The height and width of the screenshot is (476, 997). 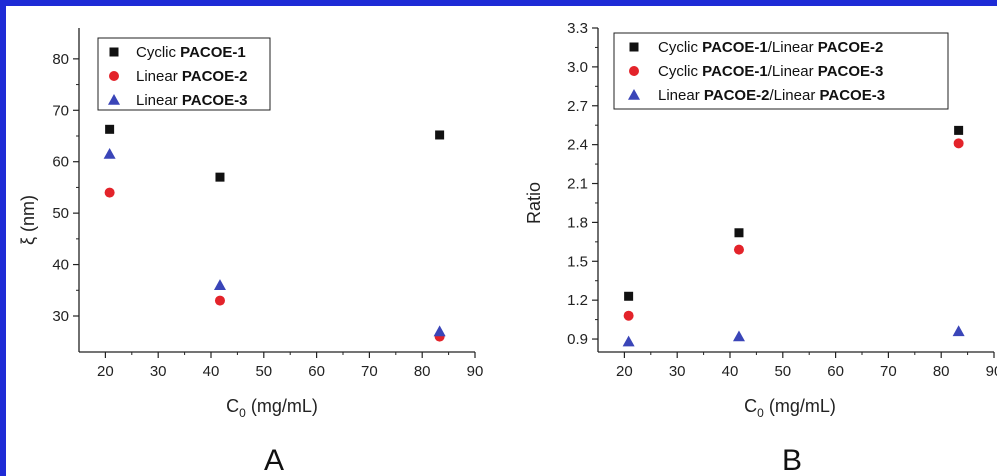 What do you see at coordinates (577, 339) in the screenshot?
I see `y-tick-label: 0.9` at bounding box center [577, 339].